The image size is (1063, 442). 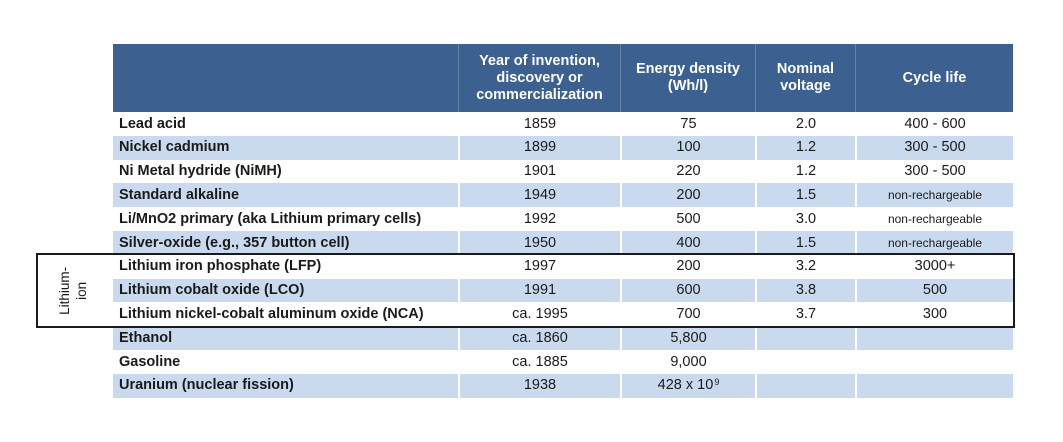 What do you see at coordinates (539, 338) in the screenshot?
I see `cell-year: ca. 1860` at bounding box center [539, 338].